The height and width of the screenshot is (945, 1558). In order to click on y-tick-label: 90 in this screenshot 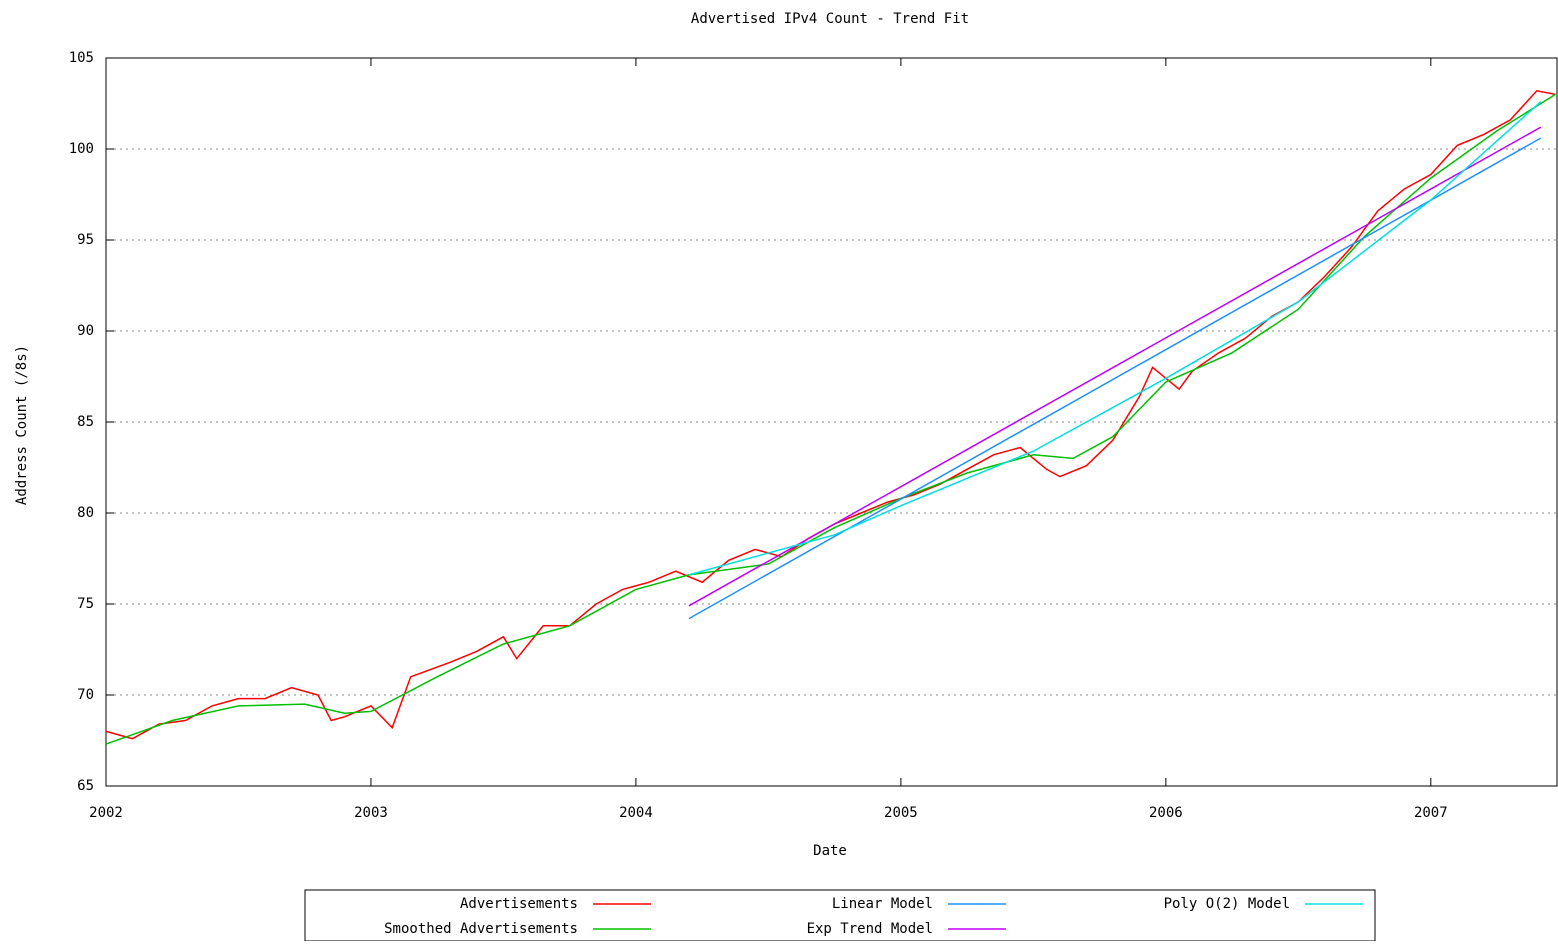, I will do `click(85, 331)`.